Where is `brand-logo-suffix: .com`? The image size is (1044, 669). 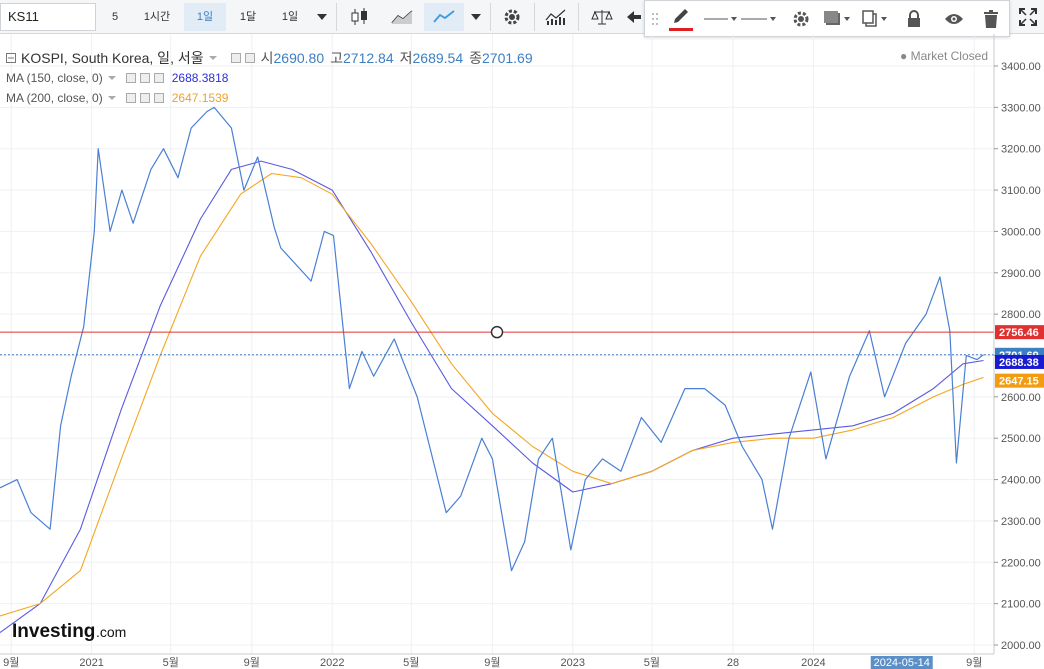 brand-logo-suffix: .com is located at coordinates (111, 632).